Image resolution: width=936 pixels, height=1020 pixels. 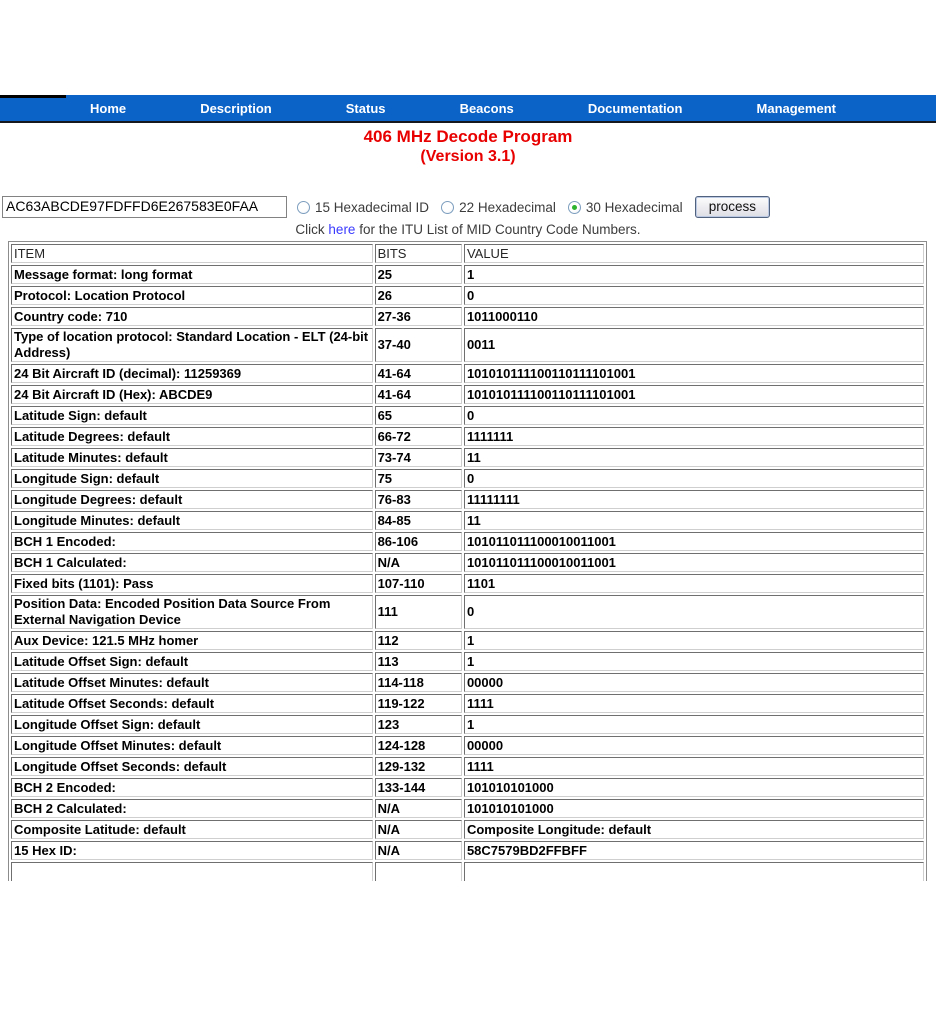 What do you see at coordinates (693, 808) in the screenshot?
I see `value-cell: 101010101000` at bounding box center [693, 808].